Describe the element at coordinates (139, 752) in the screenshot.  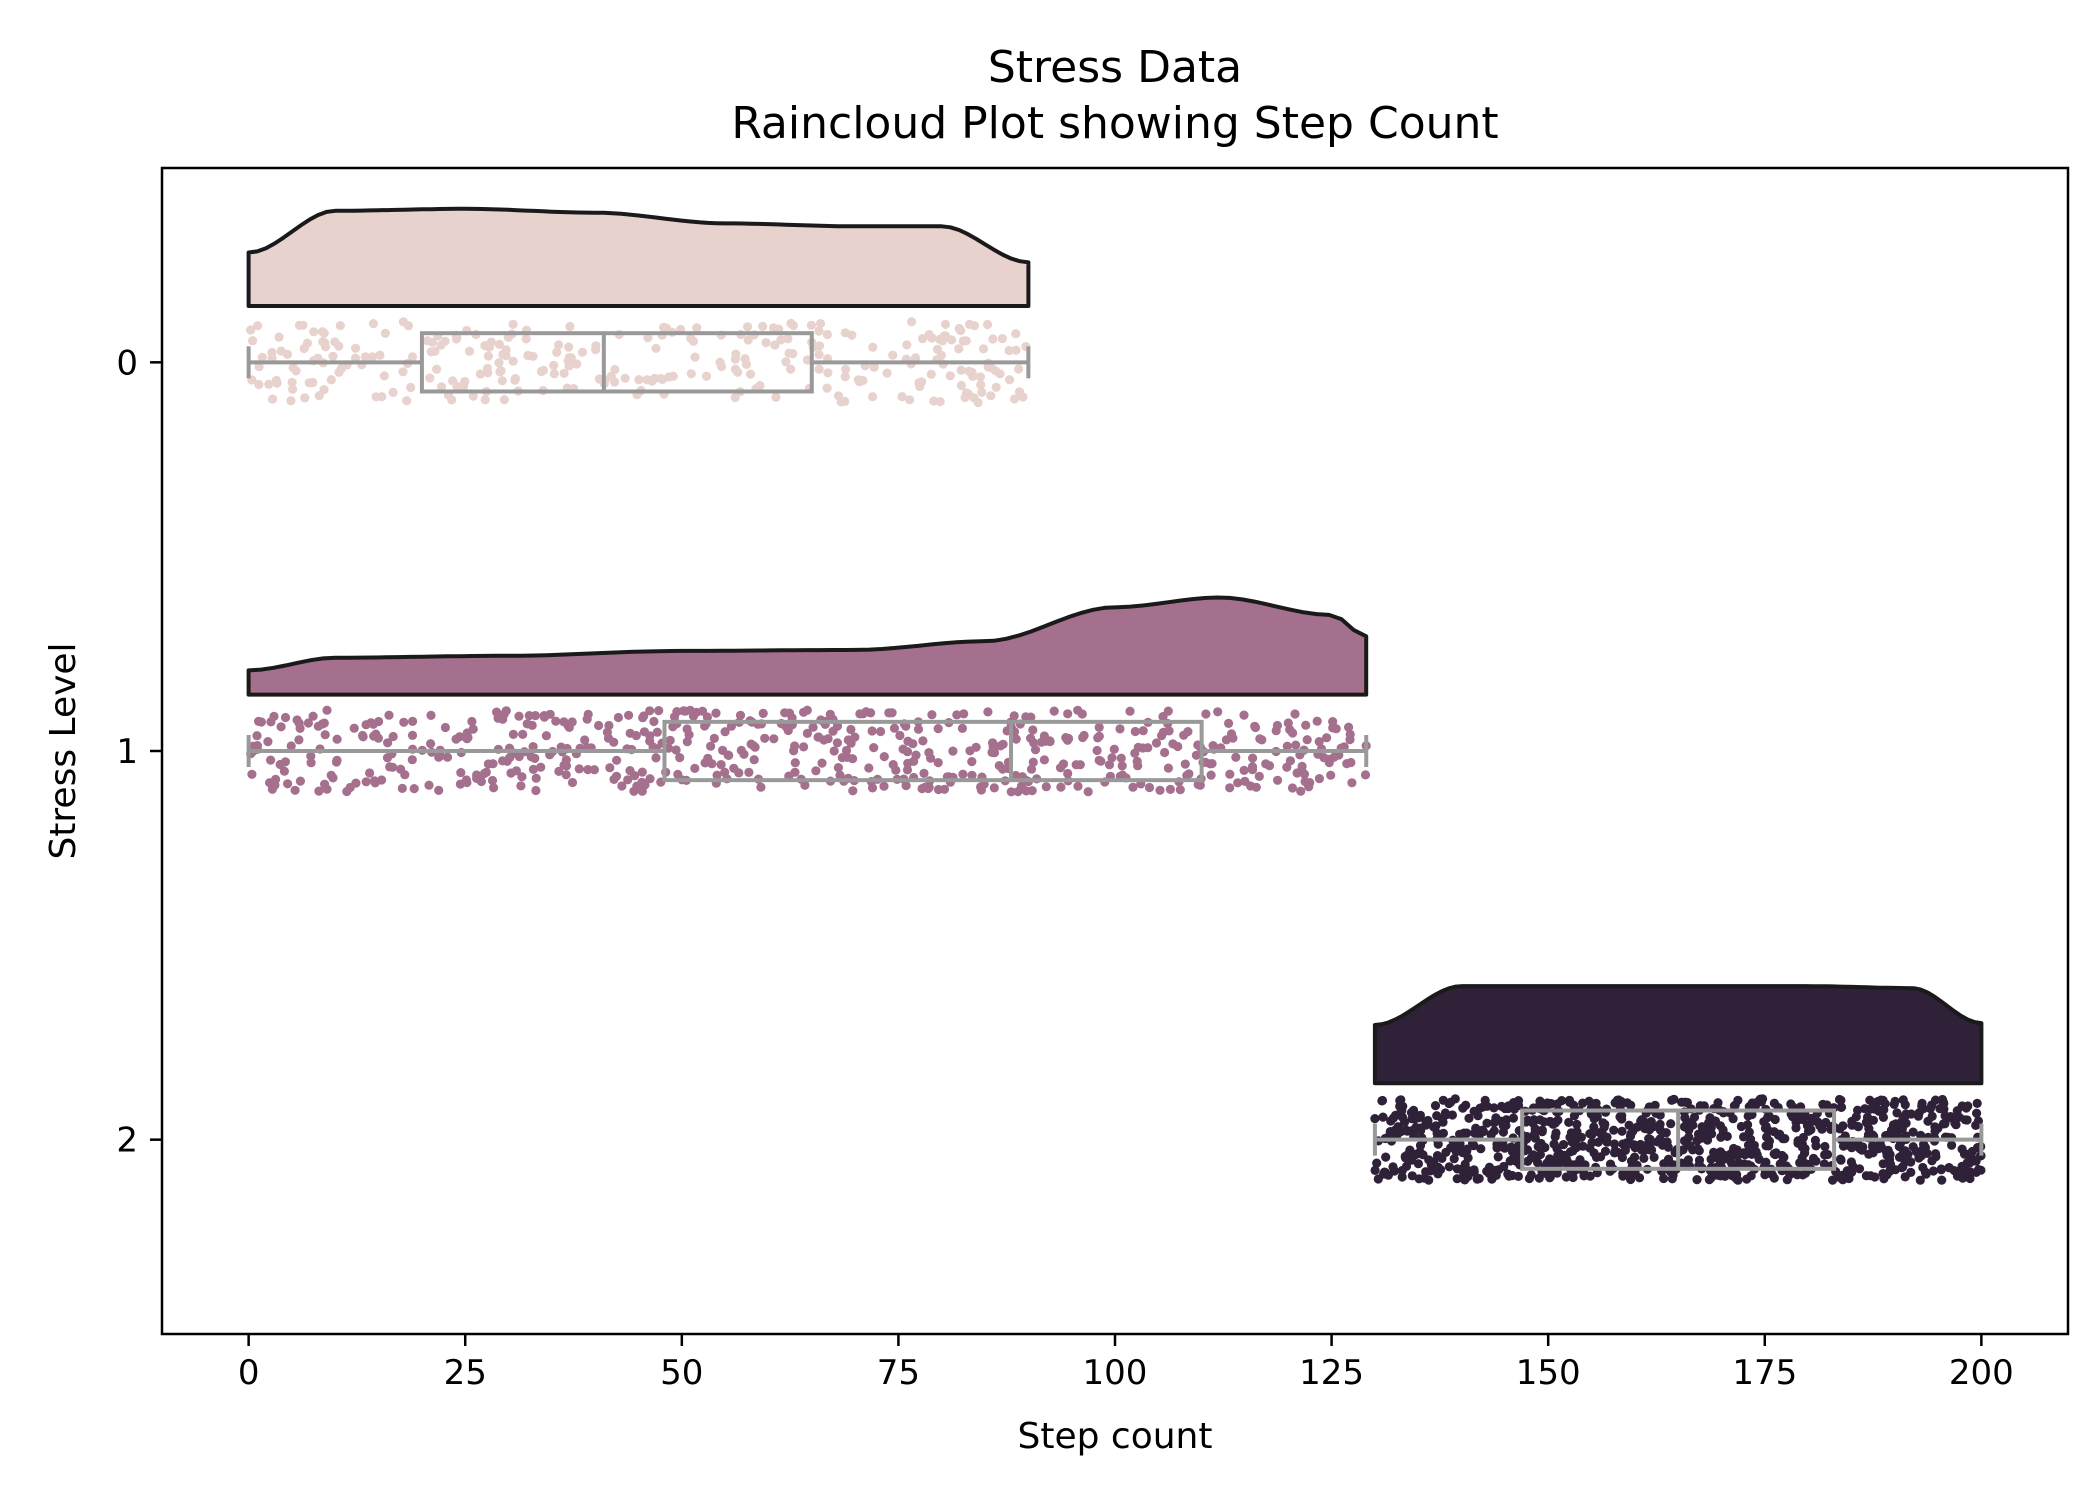
I see `y-axis: 0 1 2` at that location.